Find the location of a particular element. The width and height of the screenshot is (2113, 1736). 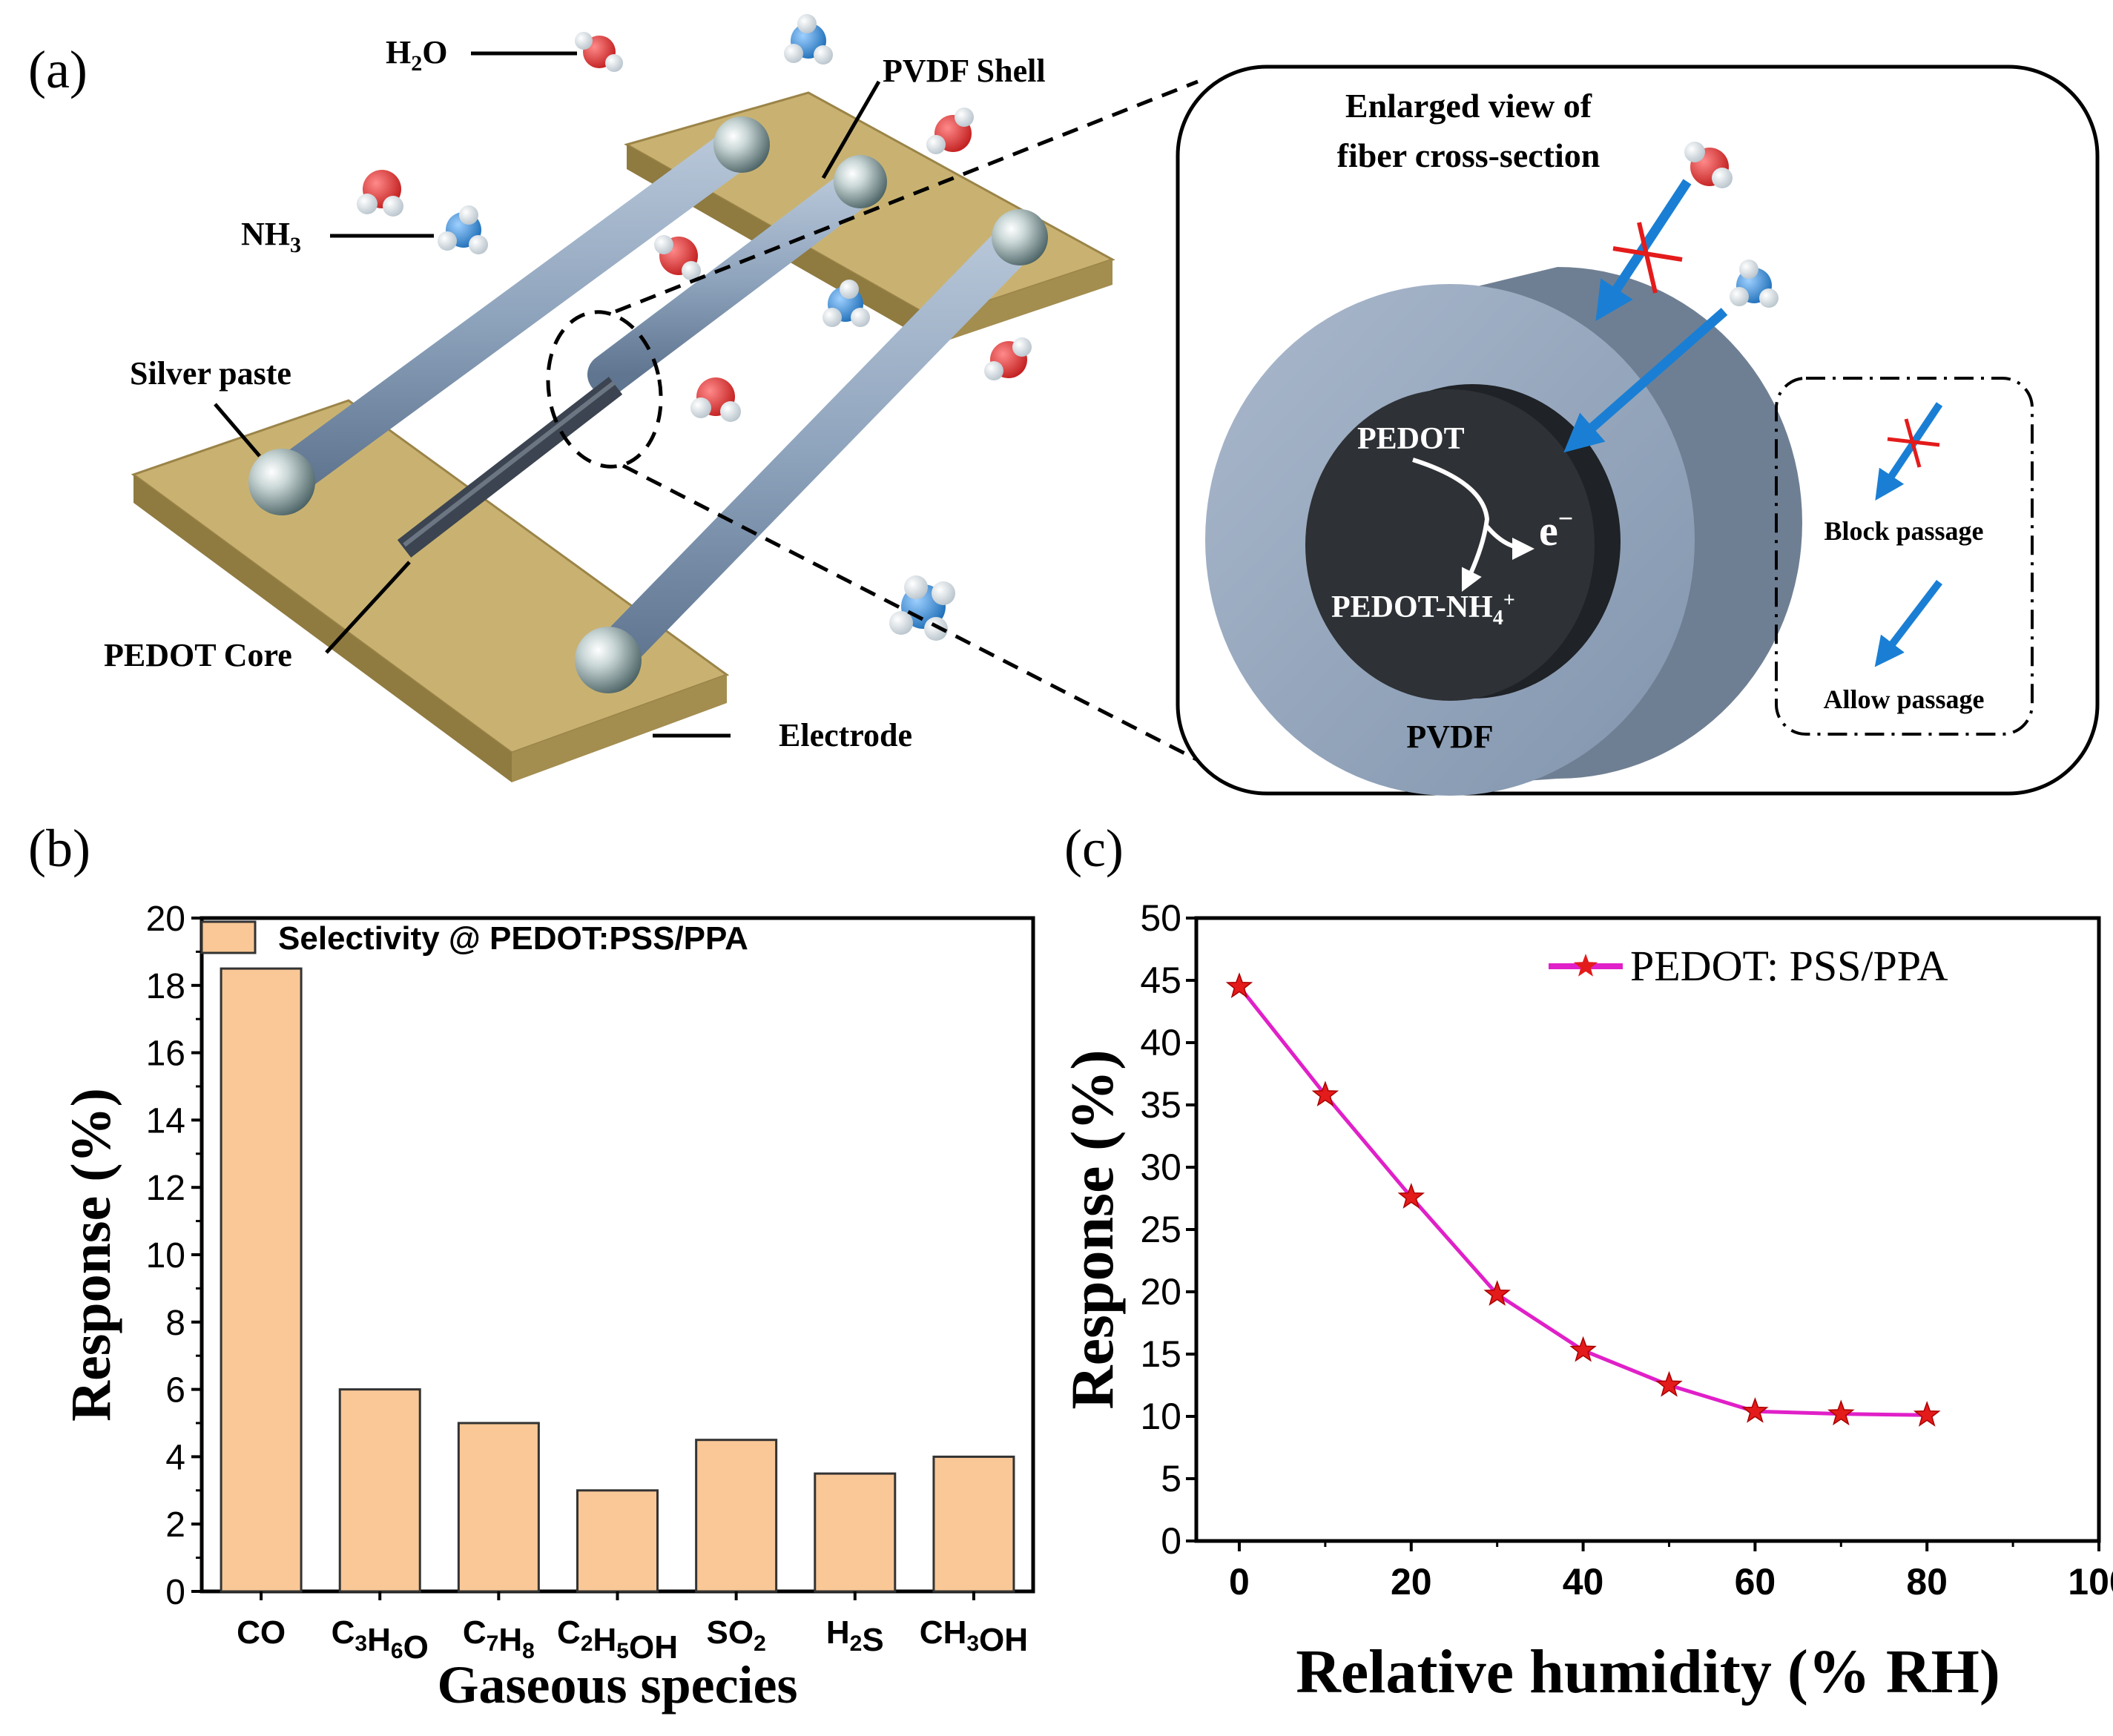

fiber-left is located at coordinates (512, 314).